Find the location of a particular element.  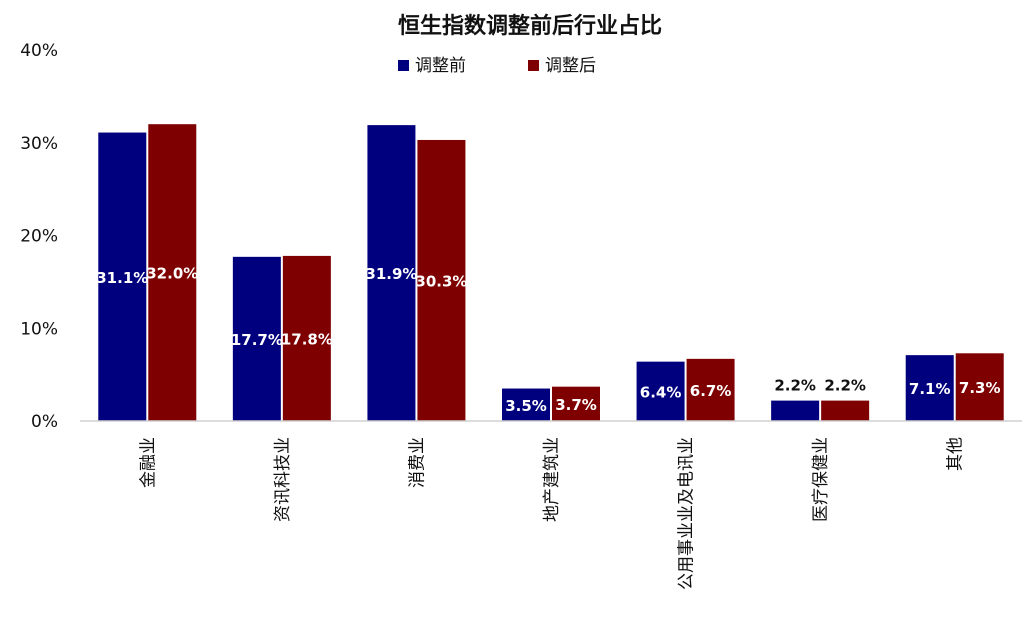

y-axis: 0% 10% 20% 30% 40% is located at coordinates (39, 236).